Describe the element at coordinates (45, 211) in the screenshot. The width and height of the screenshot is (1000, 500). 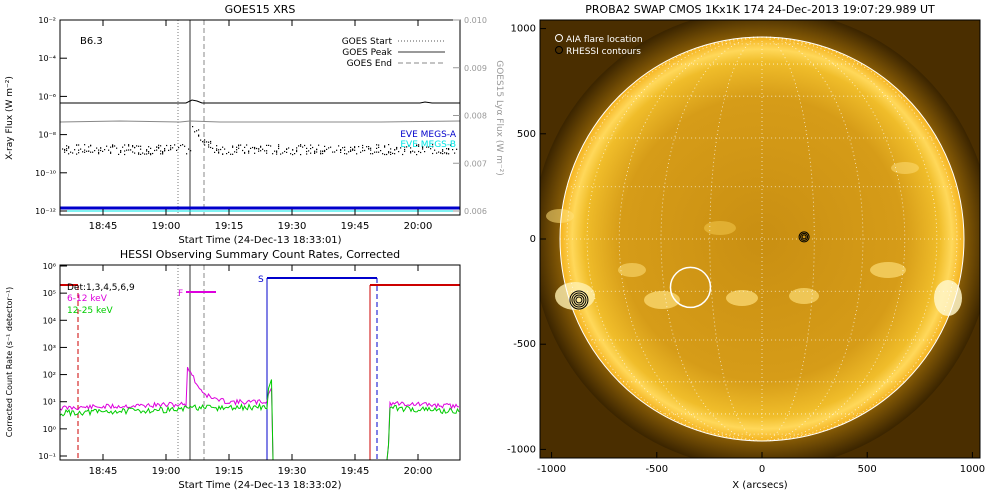
I see `goes-y-tick-label: 10⁻¹²` at that location.